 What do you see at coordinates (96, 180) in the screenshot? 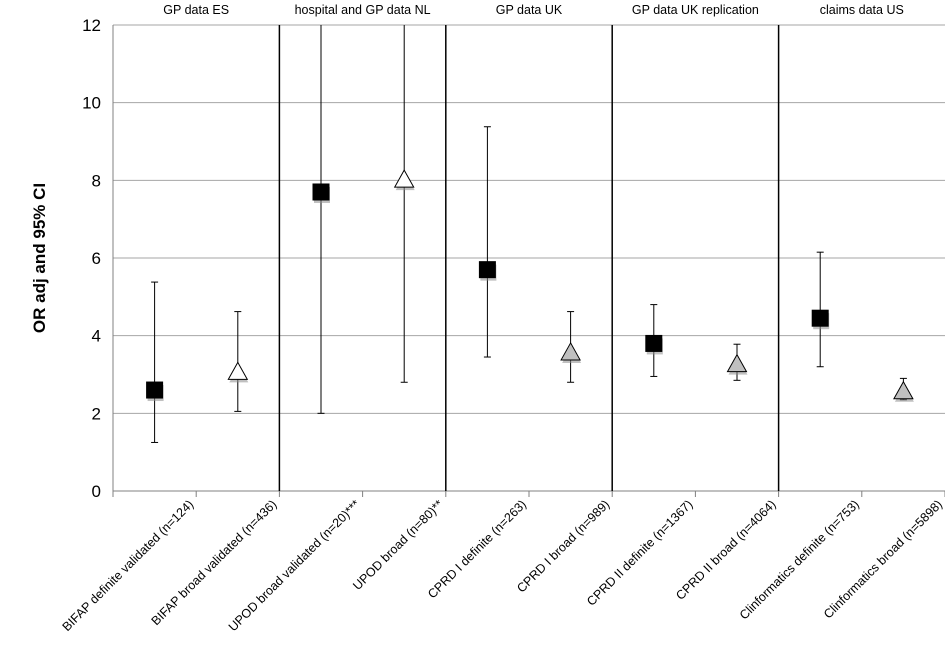
I see `y-tick-8: 8` at bounding box center [96, 180].